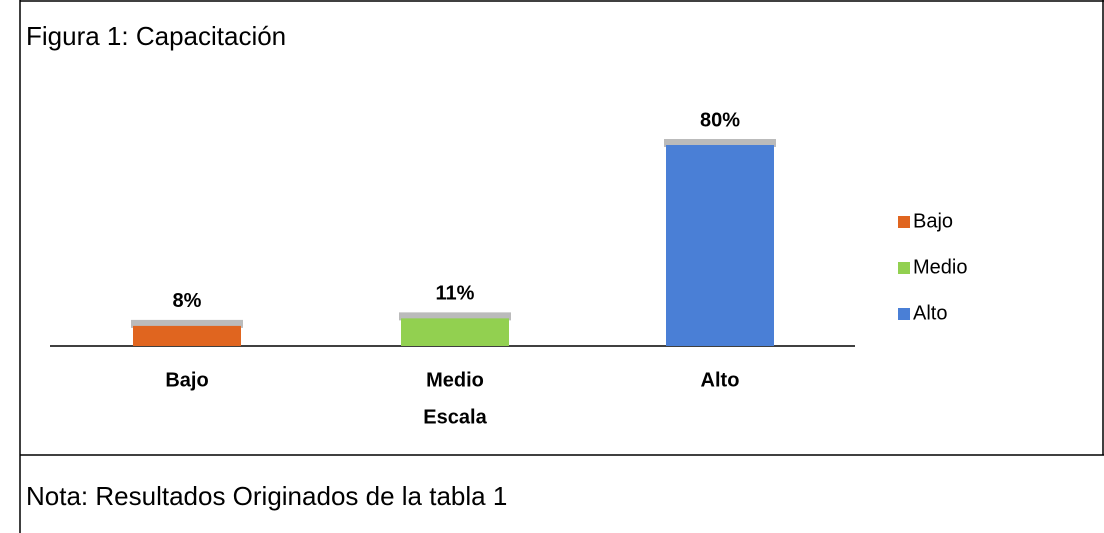  What do you see at coordinates (455, 294) in the screenshot?
I see `data-label: 11%` at bounding box center [455, 294].